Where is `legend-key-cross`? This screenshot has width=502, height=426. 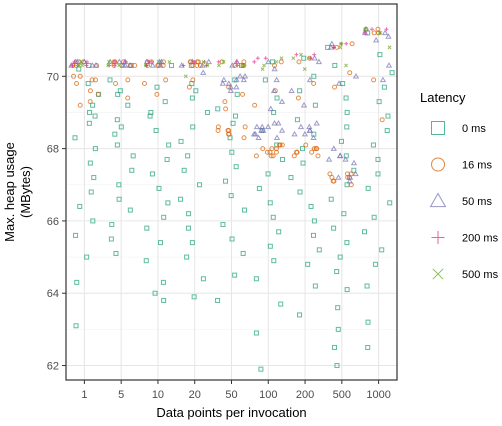
legend-key-cross is located at coordinates (438, 274).